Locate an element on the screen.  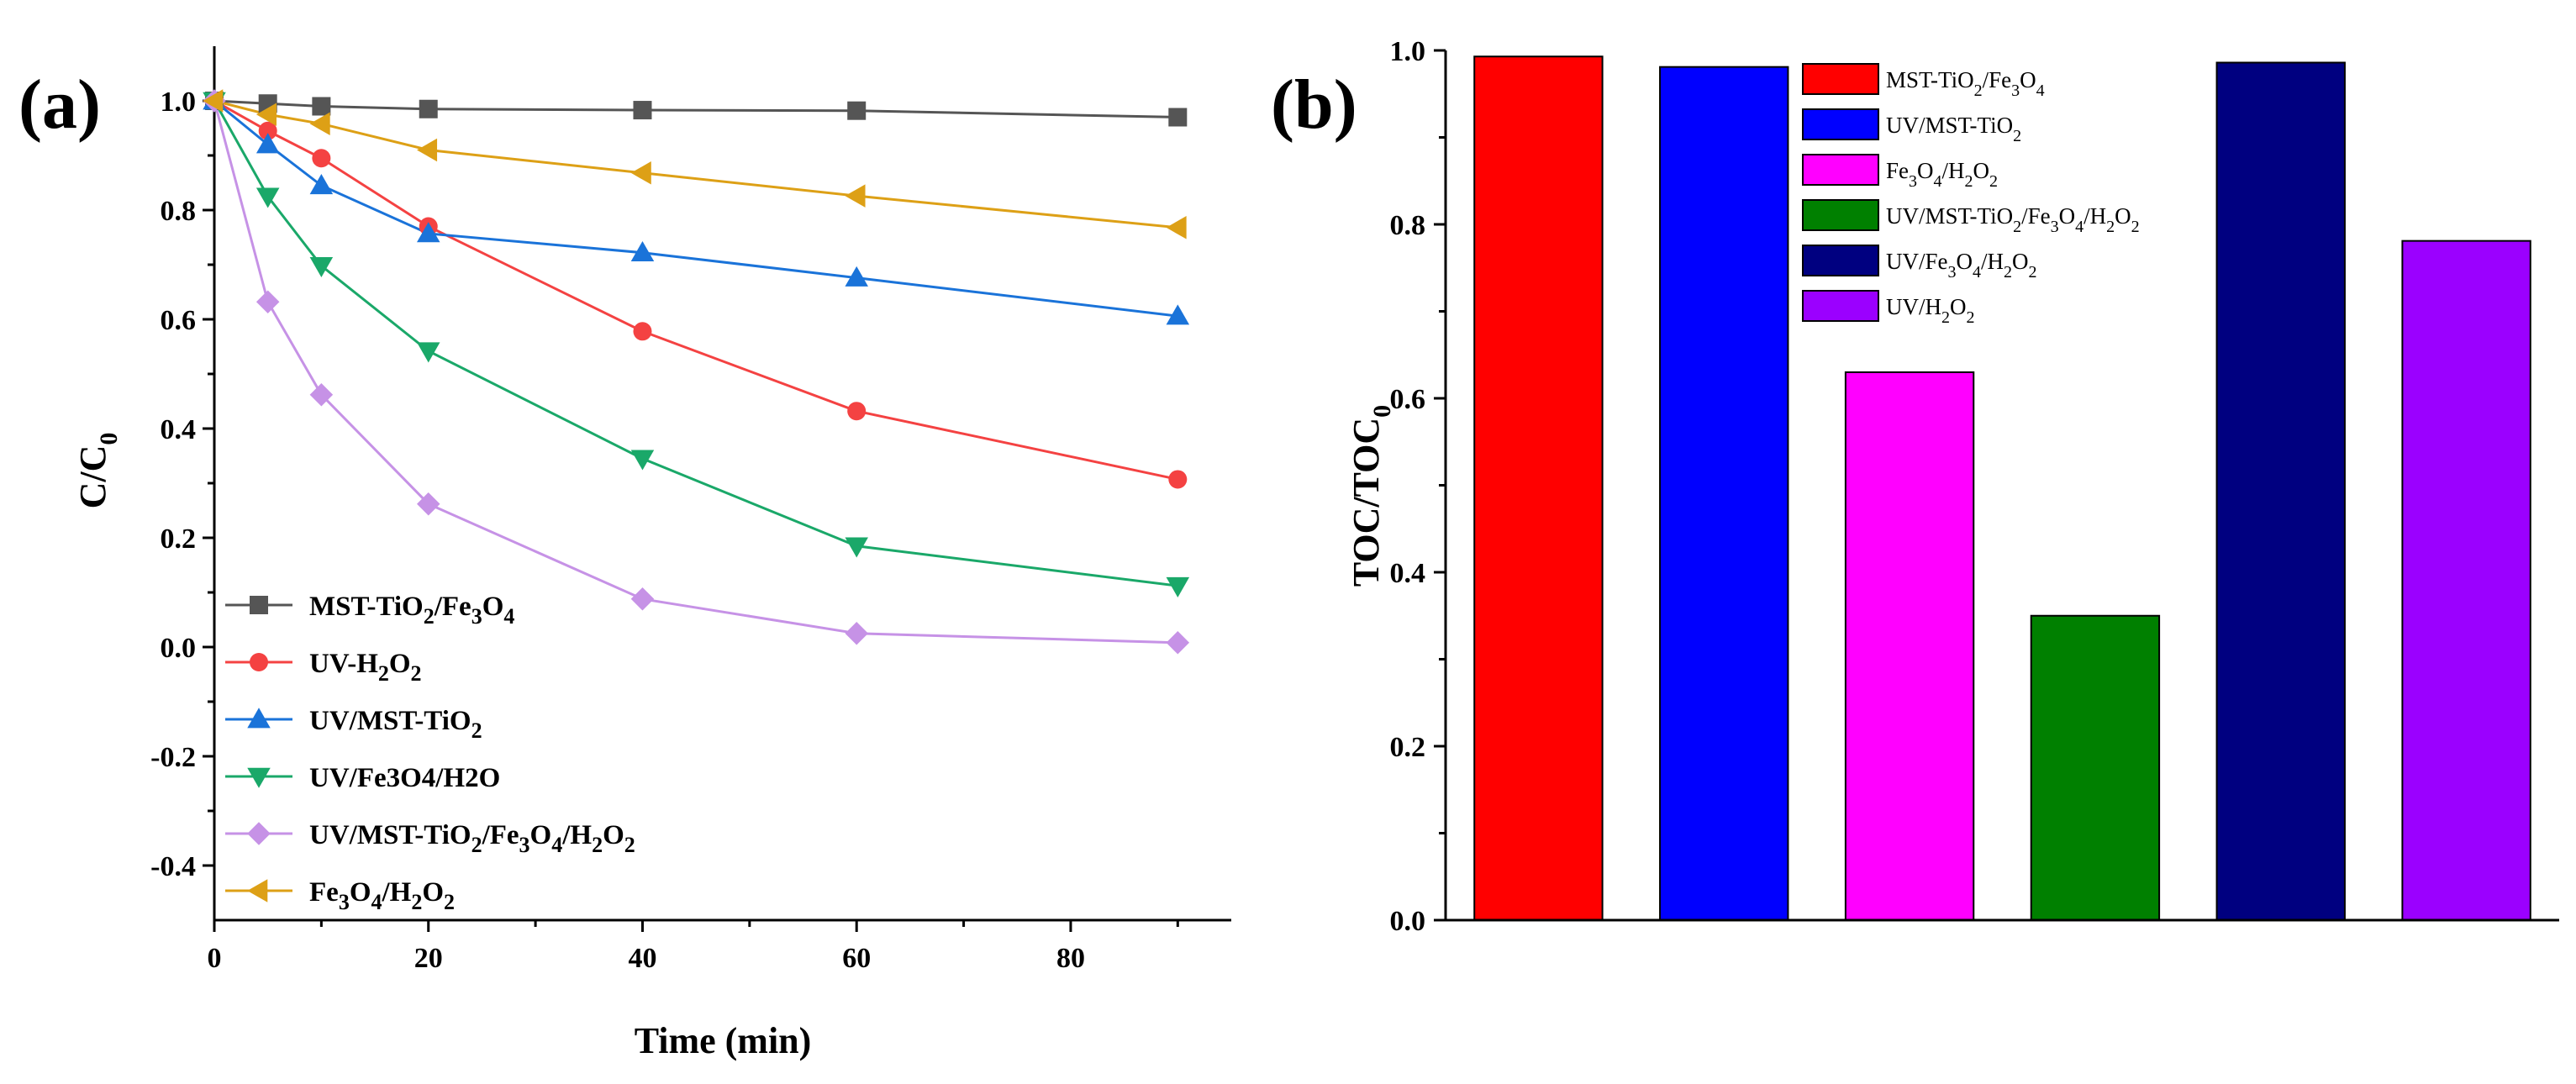
label-part: UV/Fe3O4/H2O is located at coordinates (404, 778).